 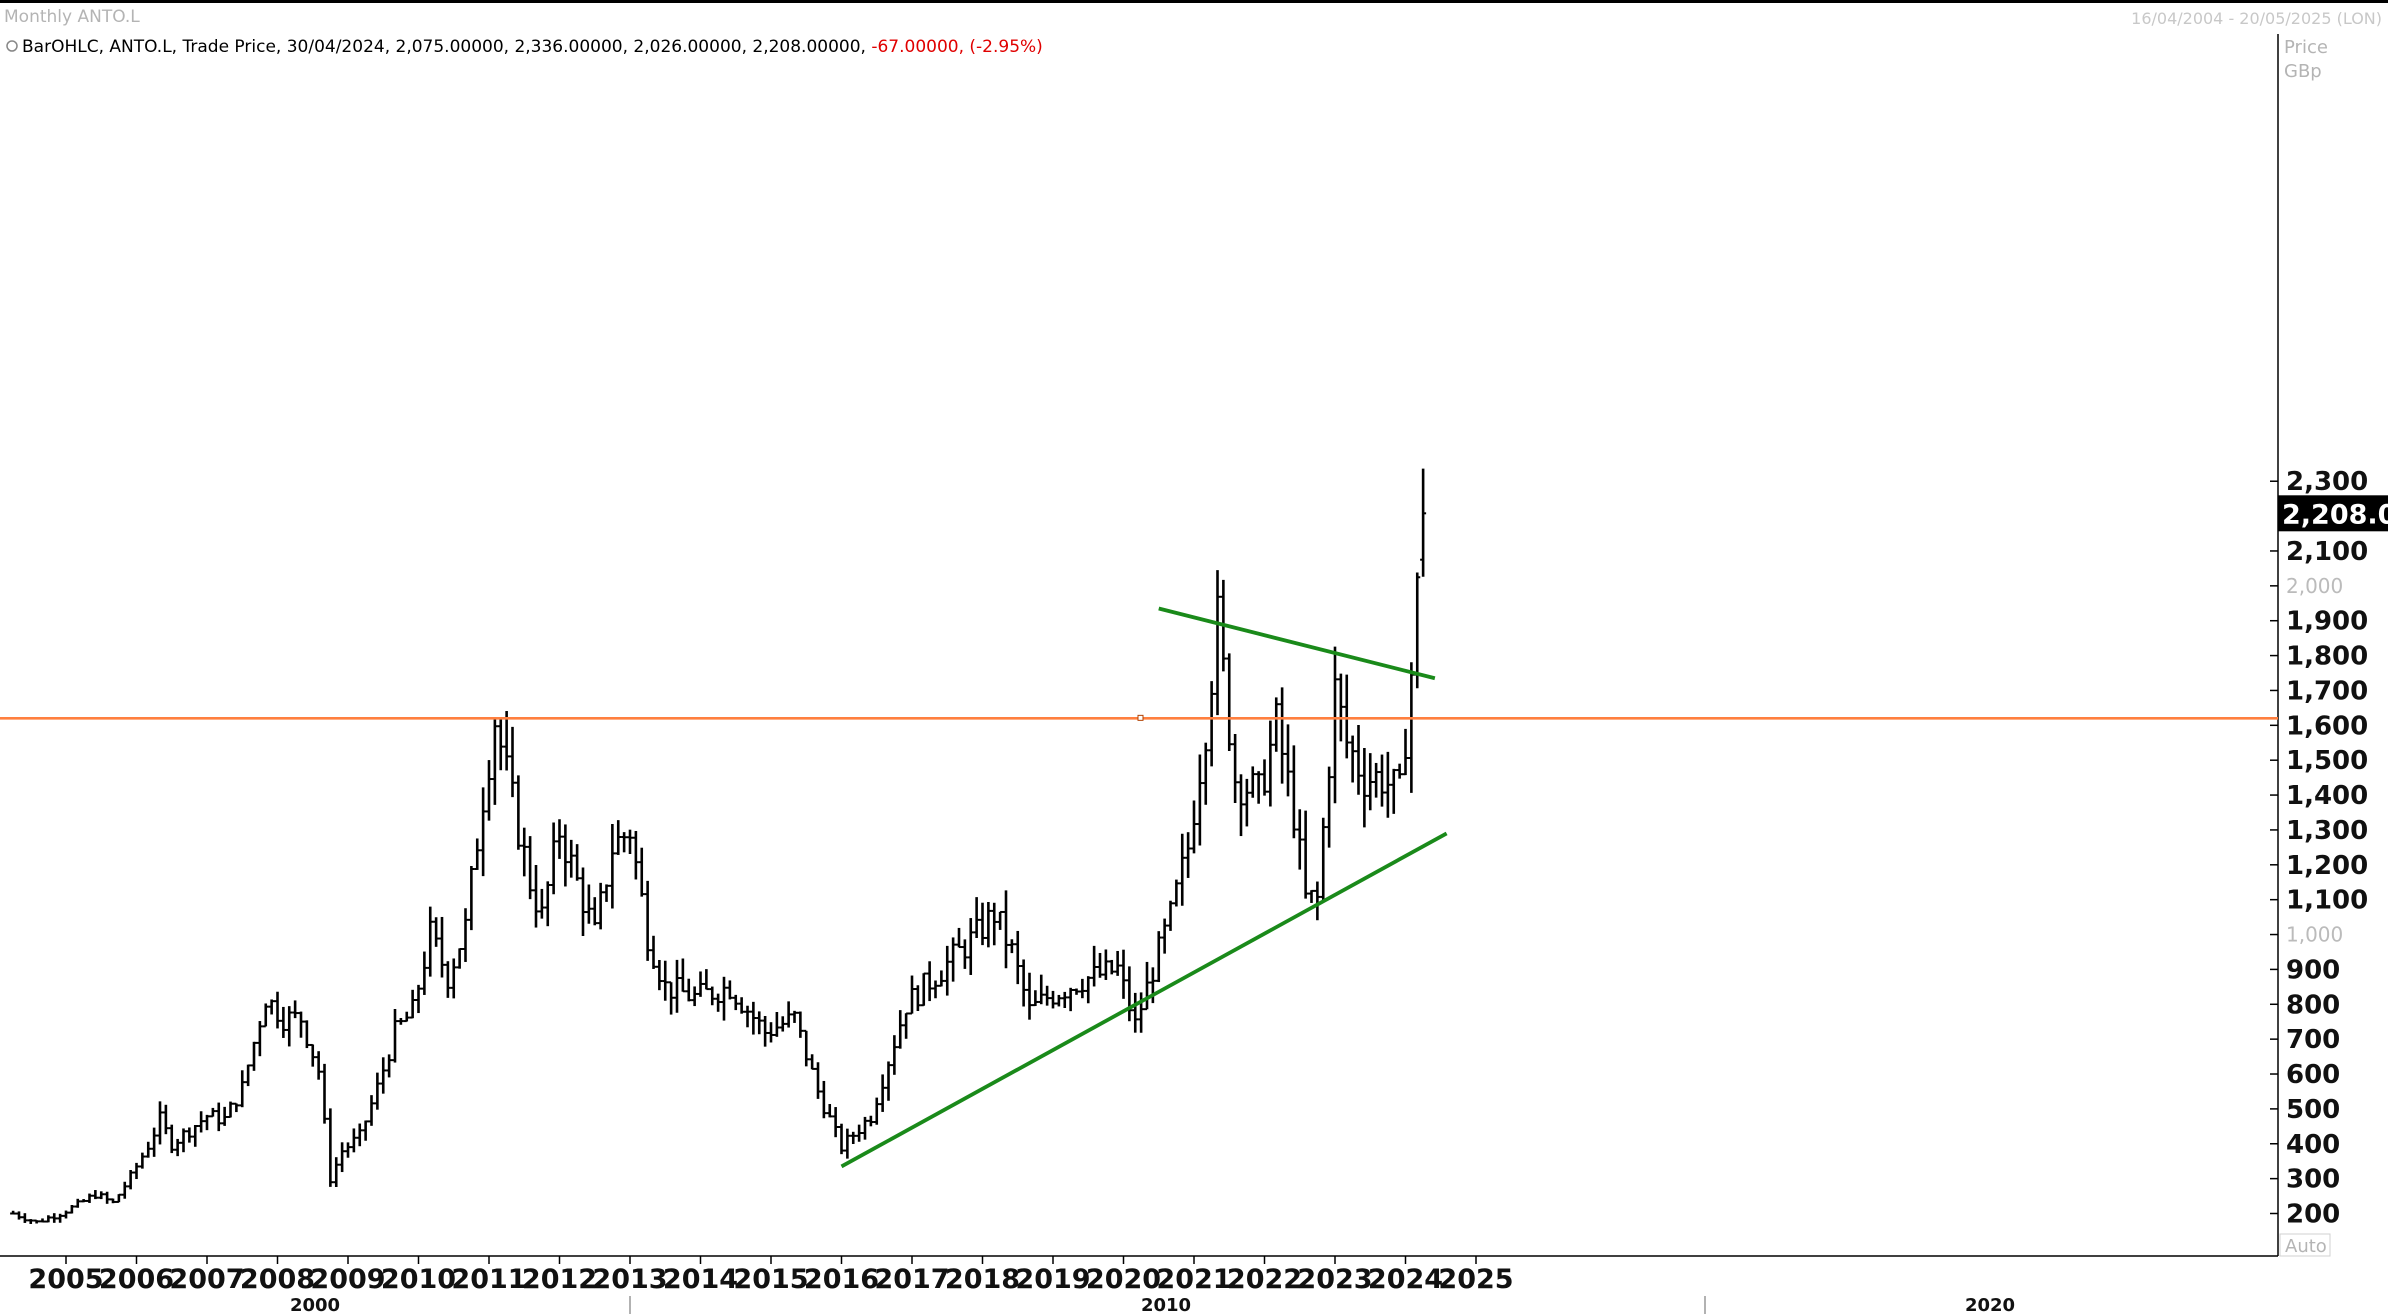 What do you see at coordinates (629, 1279) in the screenshot?
I see `x-tick-label: 2013` at bounding box center [629, 1279].